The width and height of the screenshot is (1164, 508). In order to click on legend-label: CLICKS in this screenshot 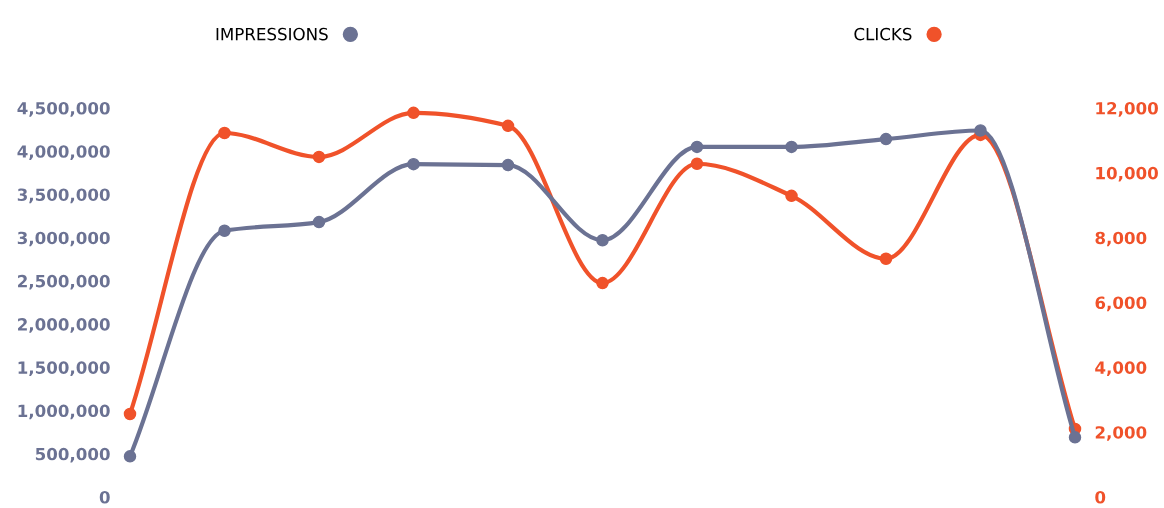, I will do `click(883, 34)`.